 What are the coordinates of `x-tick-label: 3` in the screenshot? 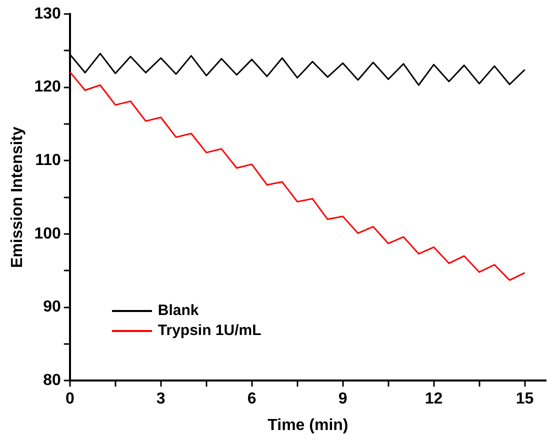 It's located at (161, 399).